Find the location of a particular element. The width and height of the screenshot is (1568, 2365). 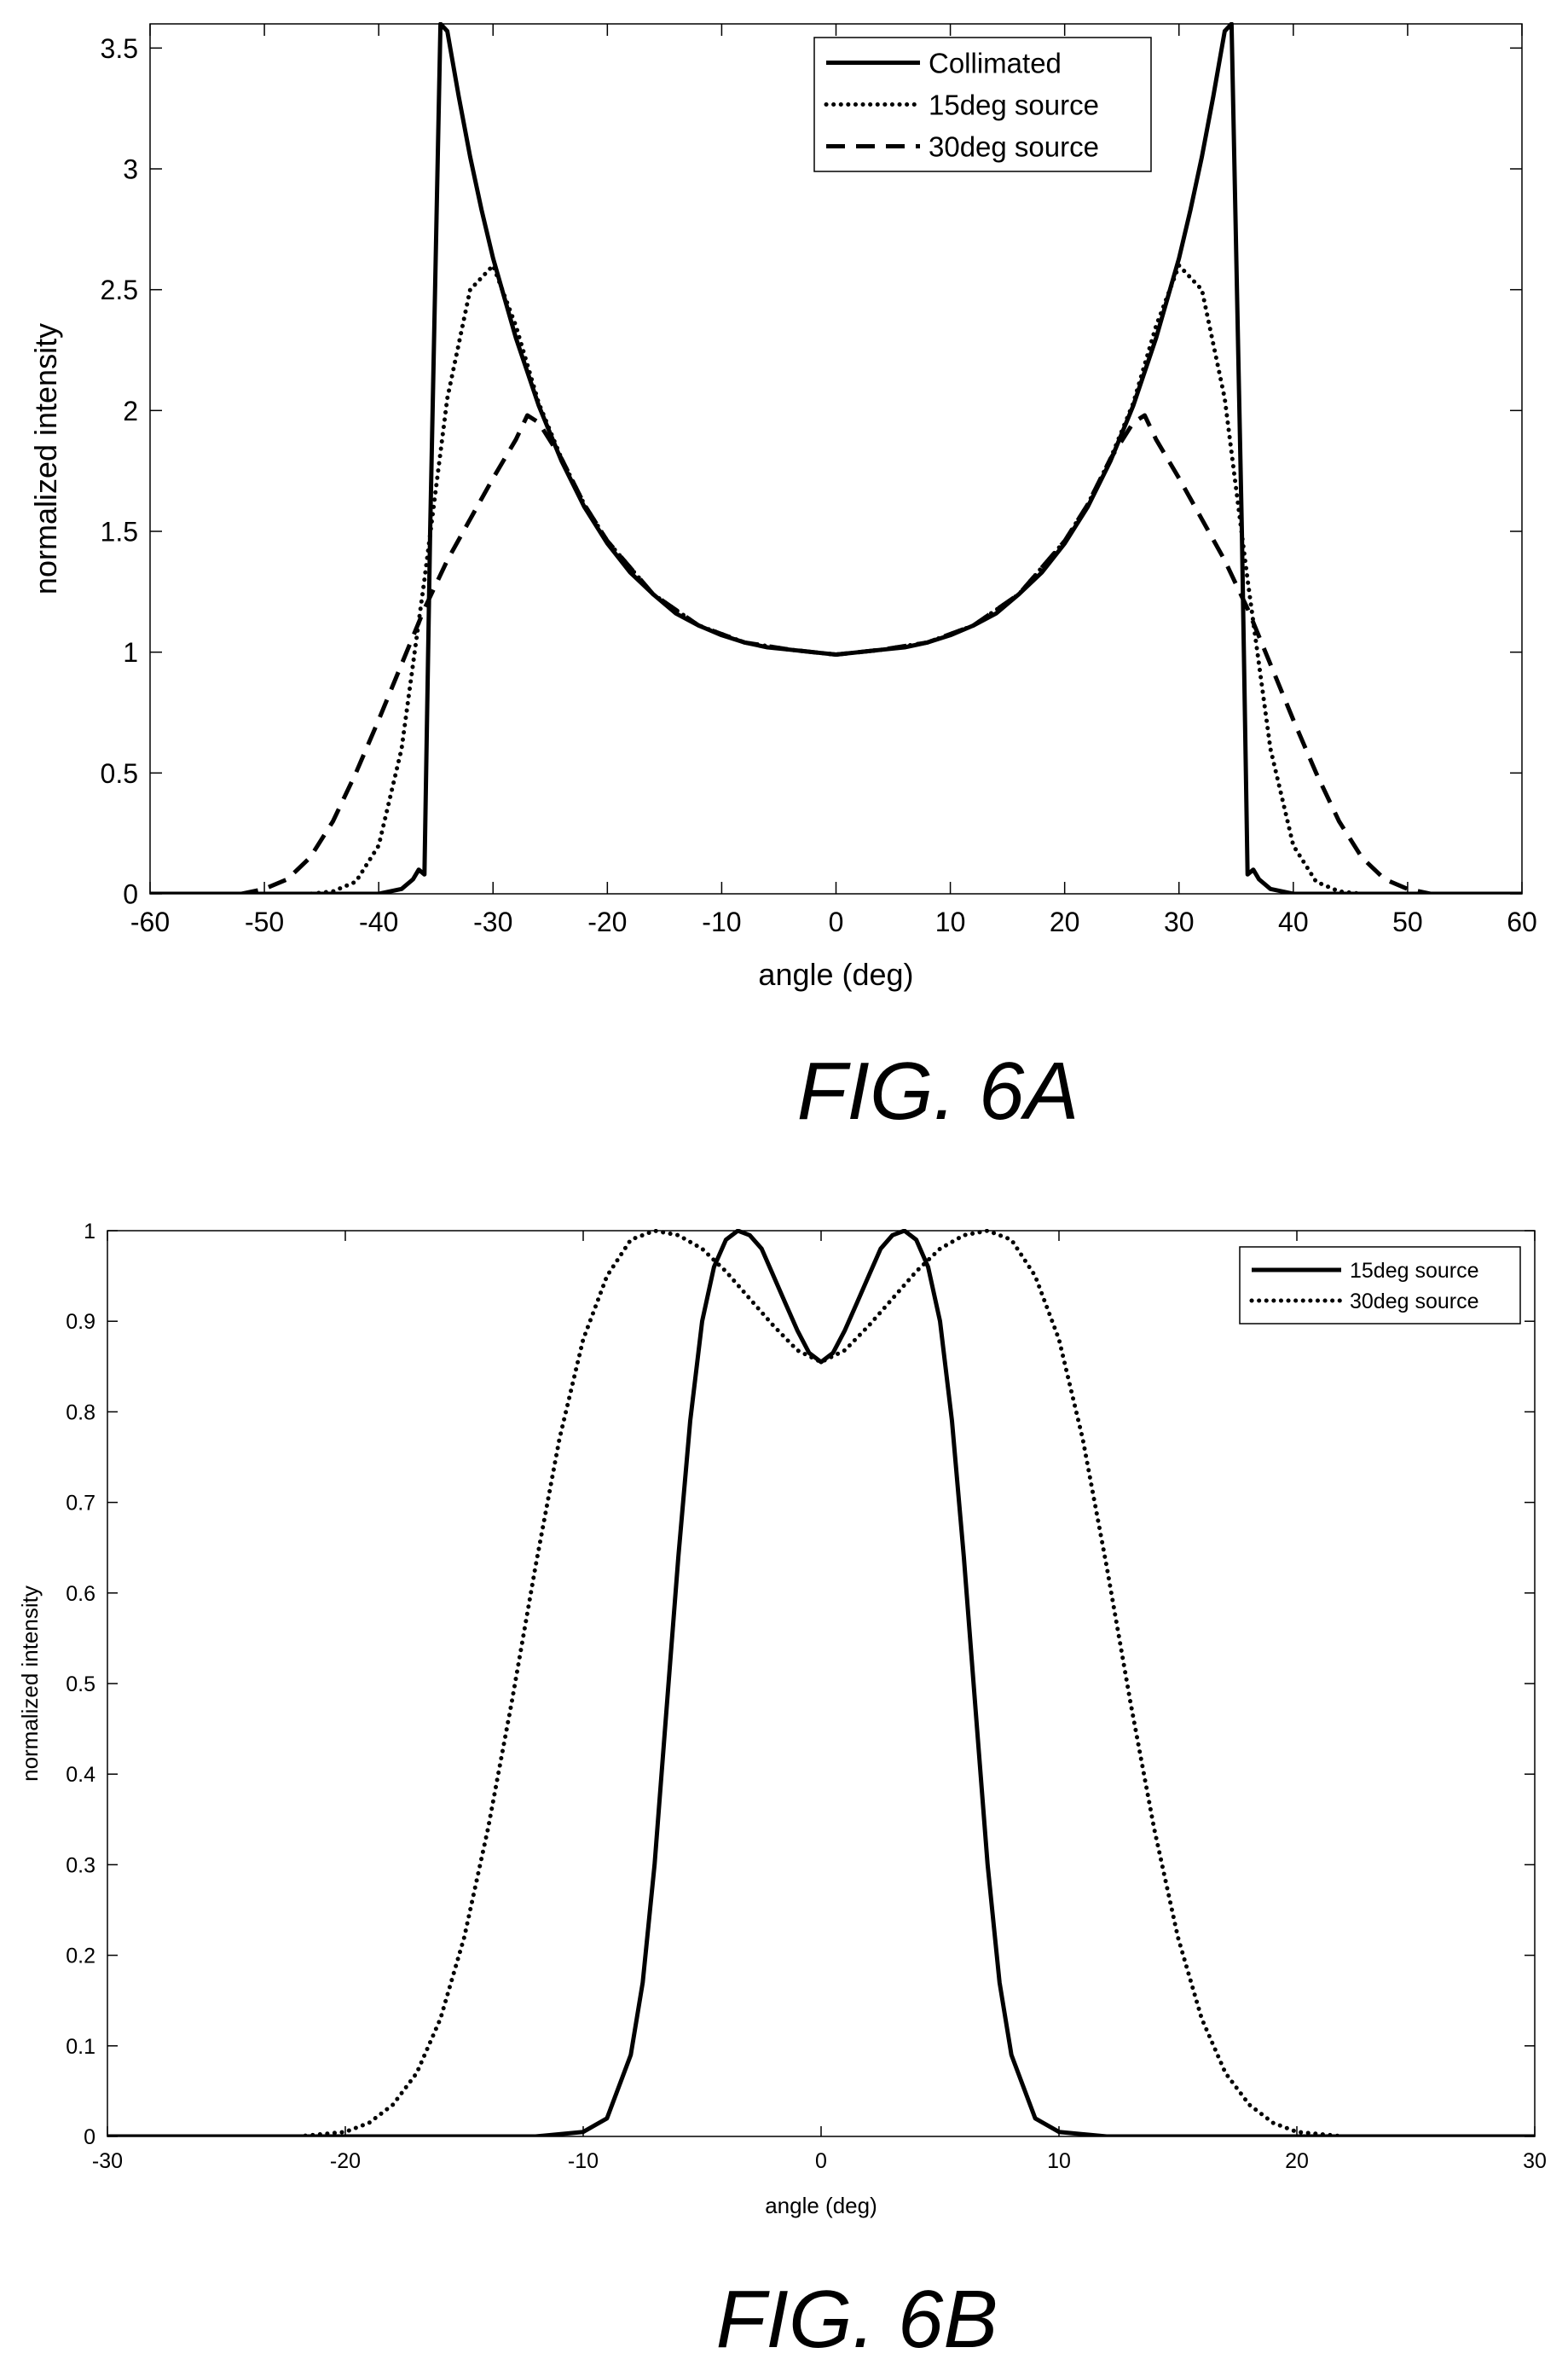

legend-label-1: Collimated is located at coordinates (995, 62).